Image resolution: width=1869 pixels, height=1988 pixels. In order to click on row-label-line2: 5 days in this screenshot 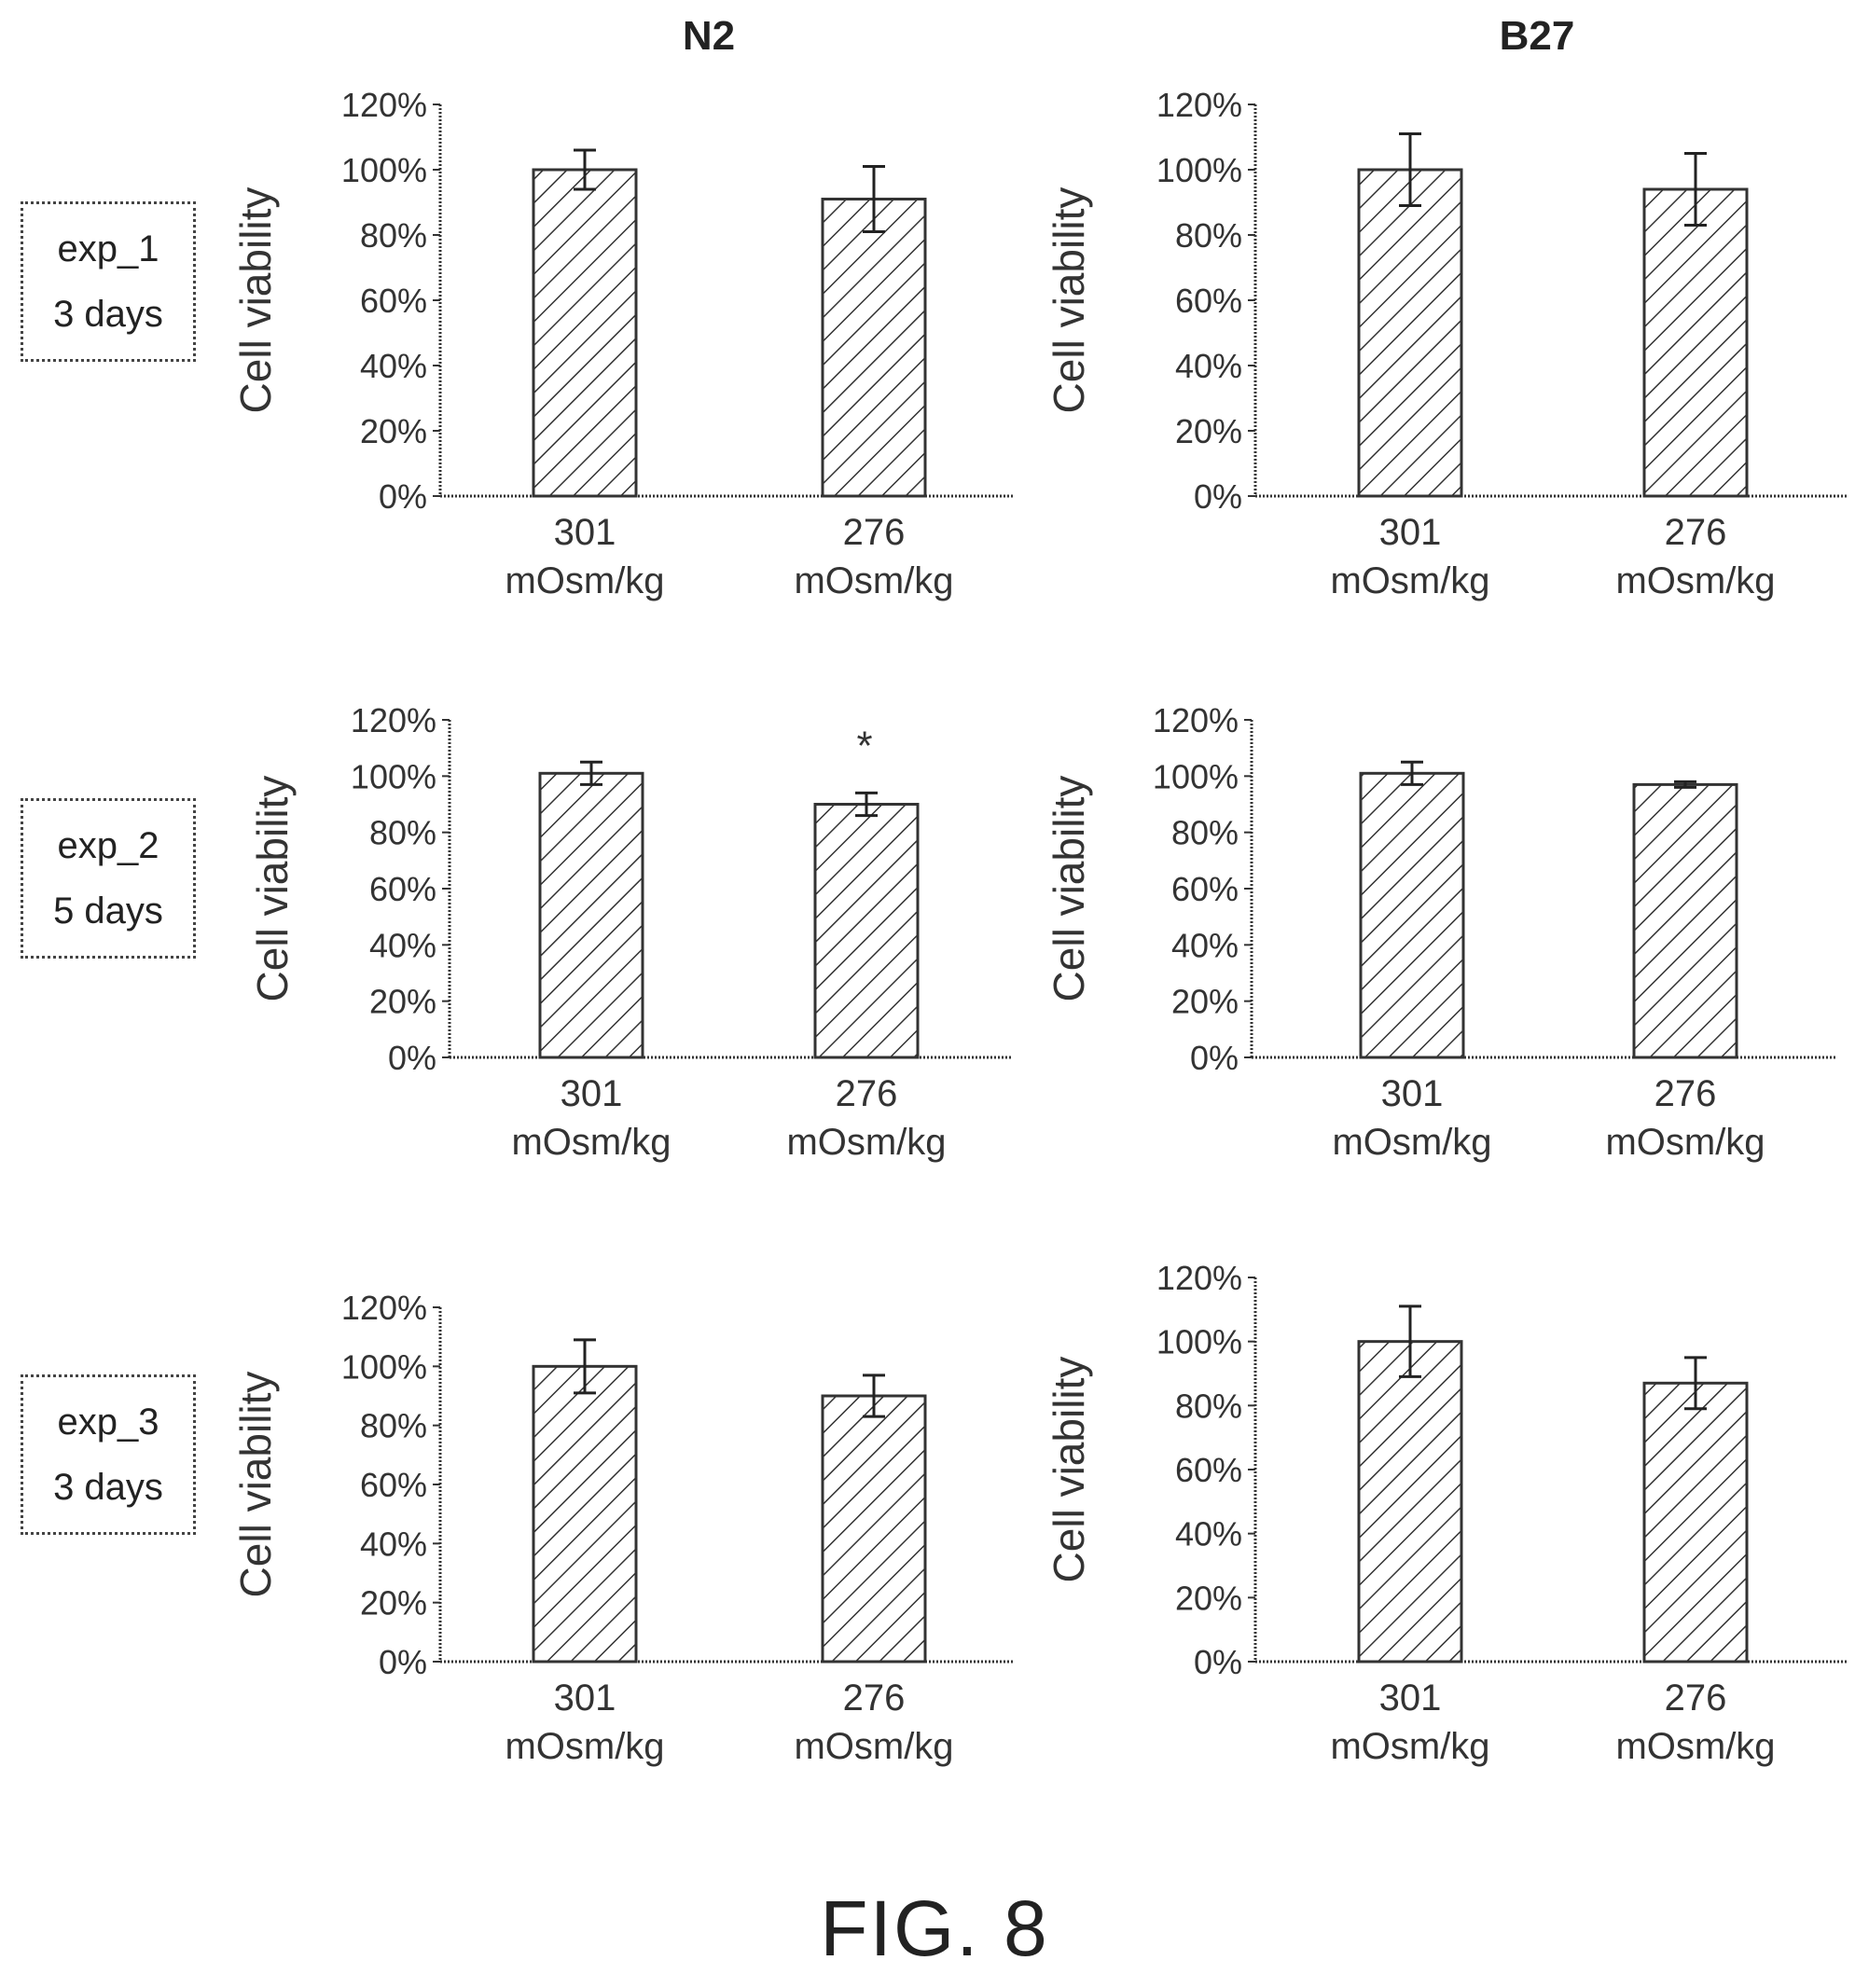, I will do `click(108, 911)`.